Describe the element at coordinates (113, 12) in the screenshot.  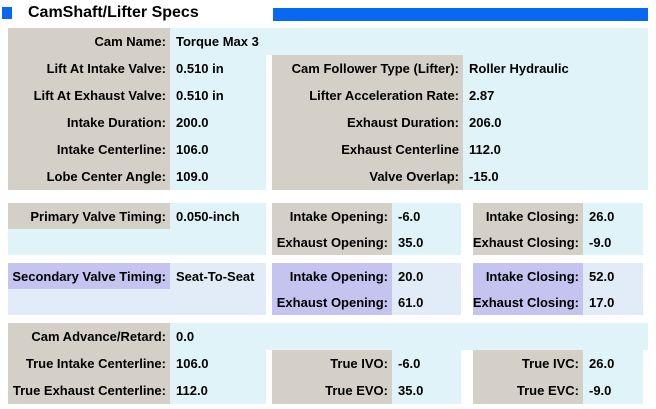
I see `panel-title: CamShaft/Lifter Specs` at that location.